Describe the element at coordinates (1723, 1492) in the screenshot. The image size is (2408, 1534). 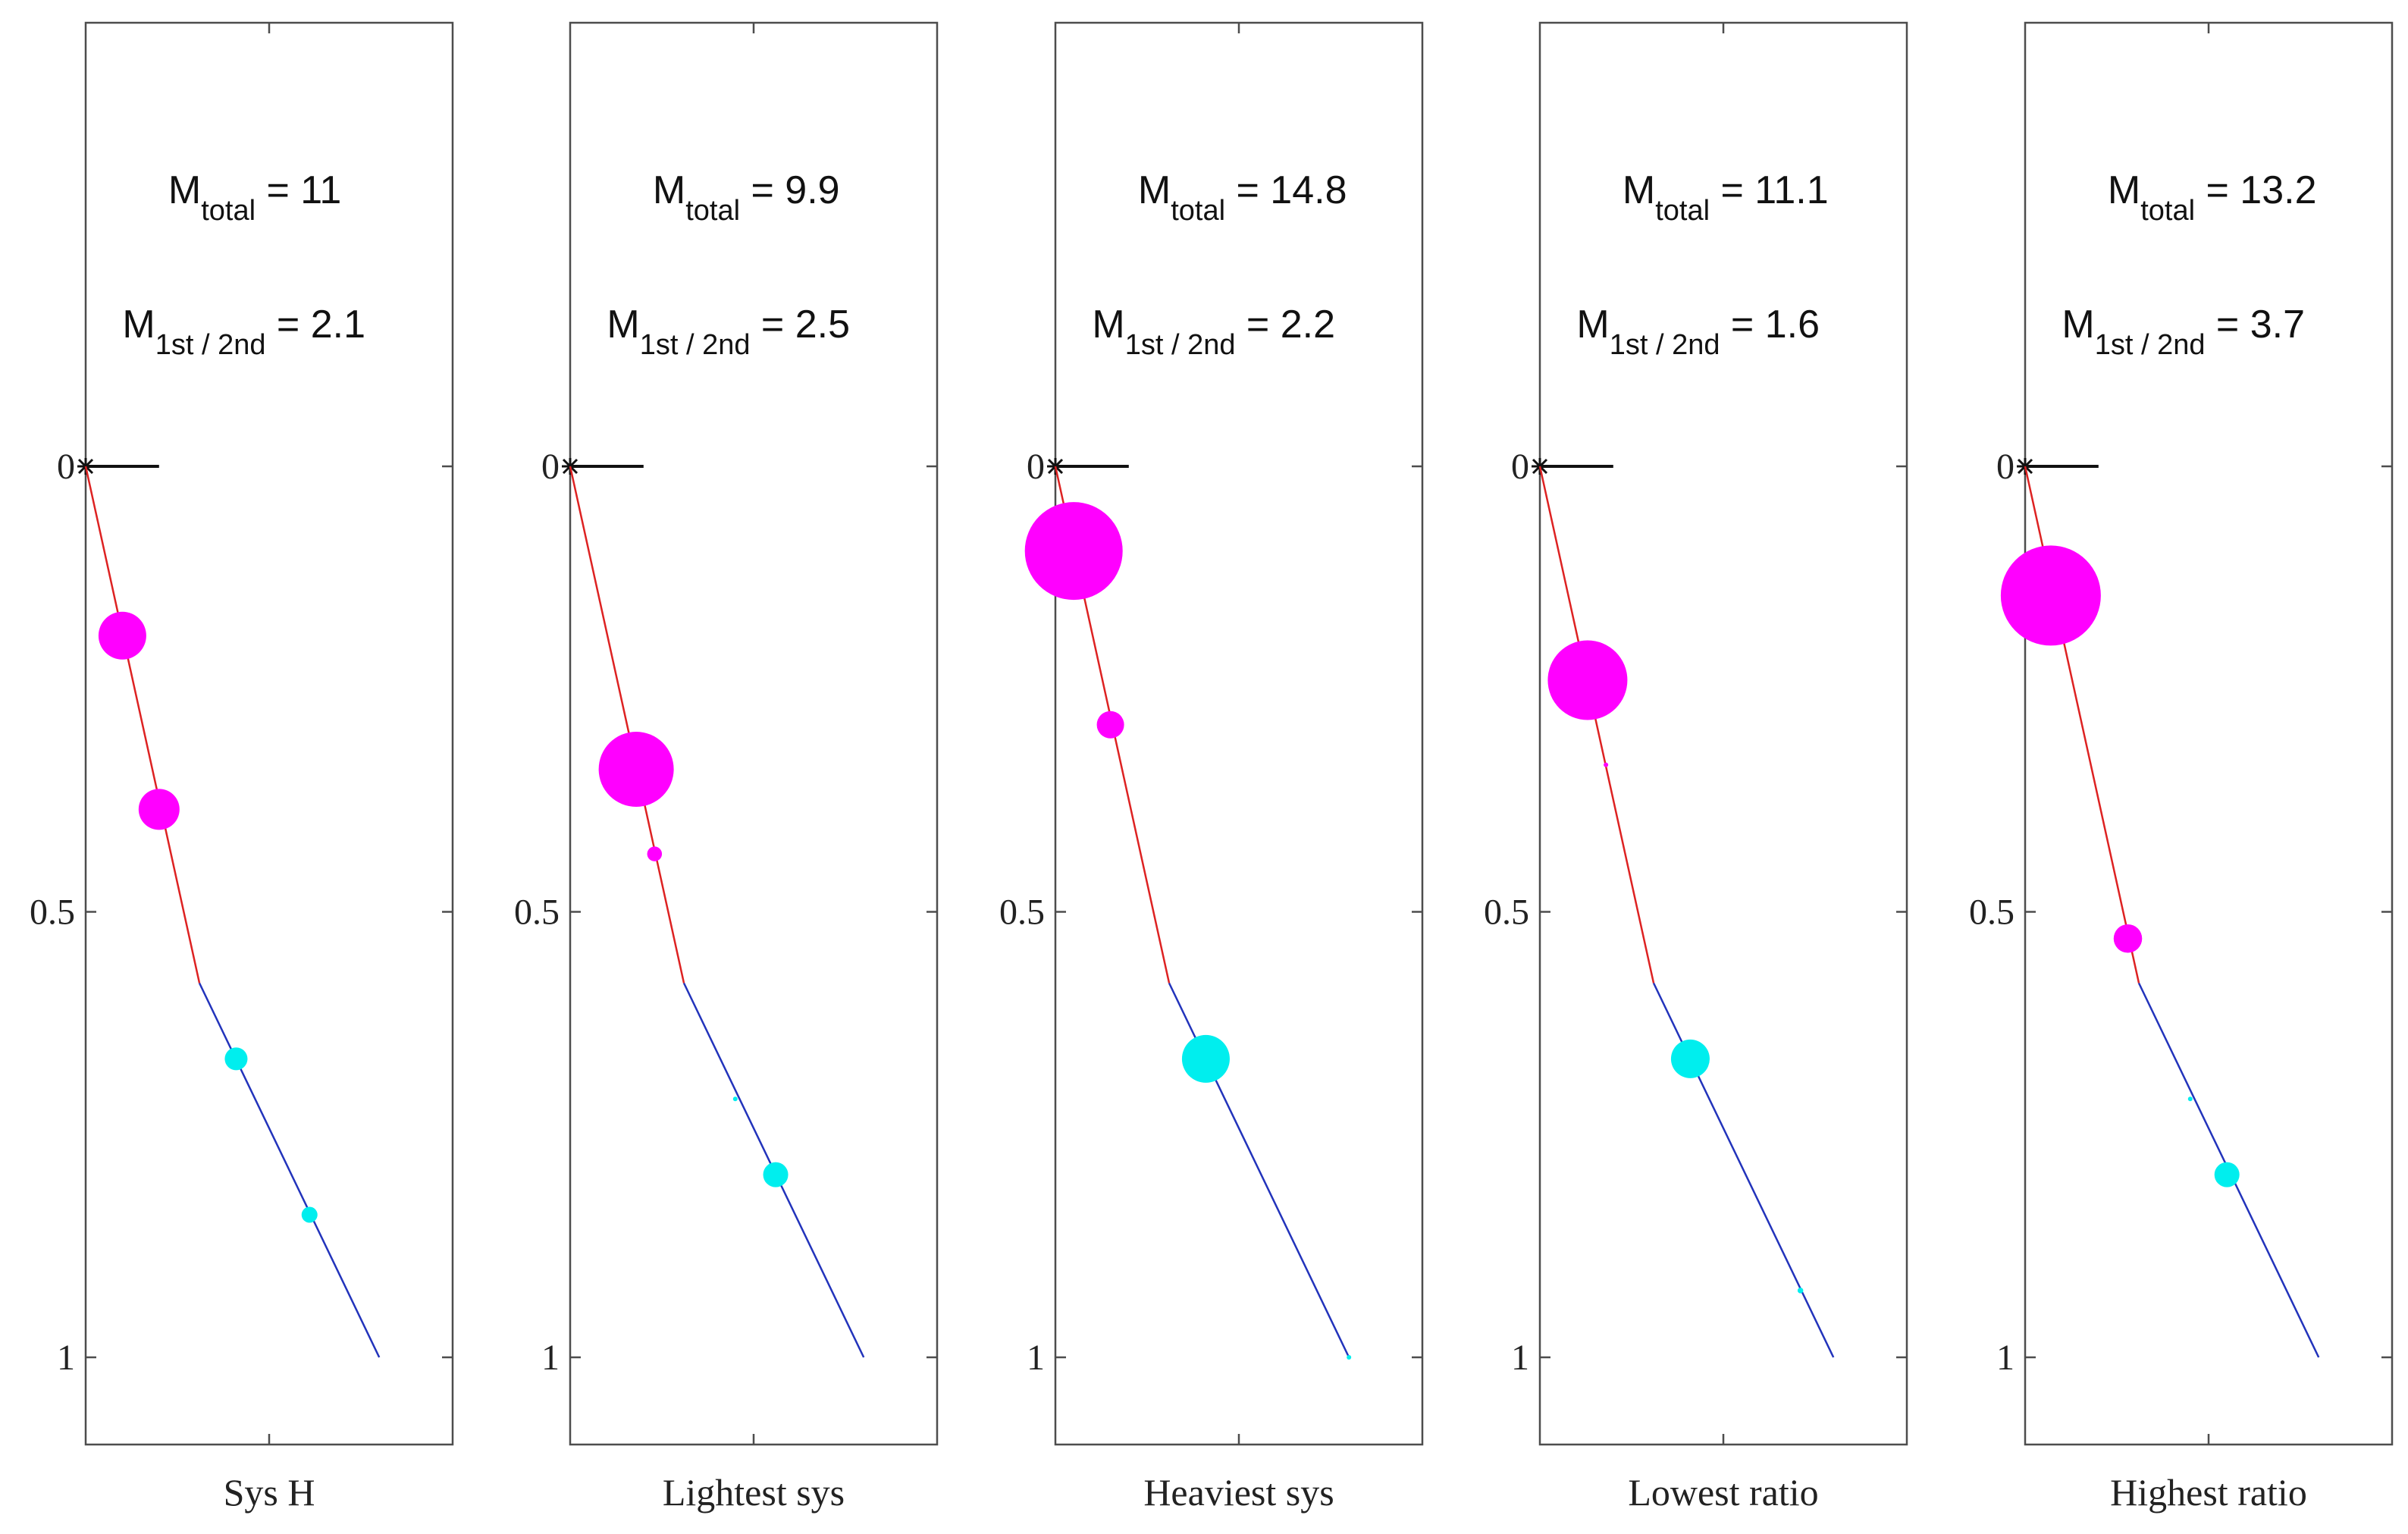
I see `panel-xlabel: Lowest ratio` at that location.